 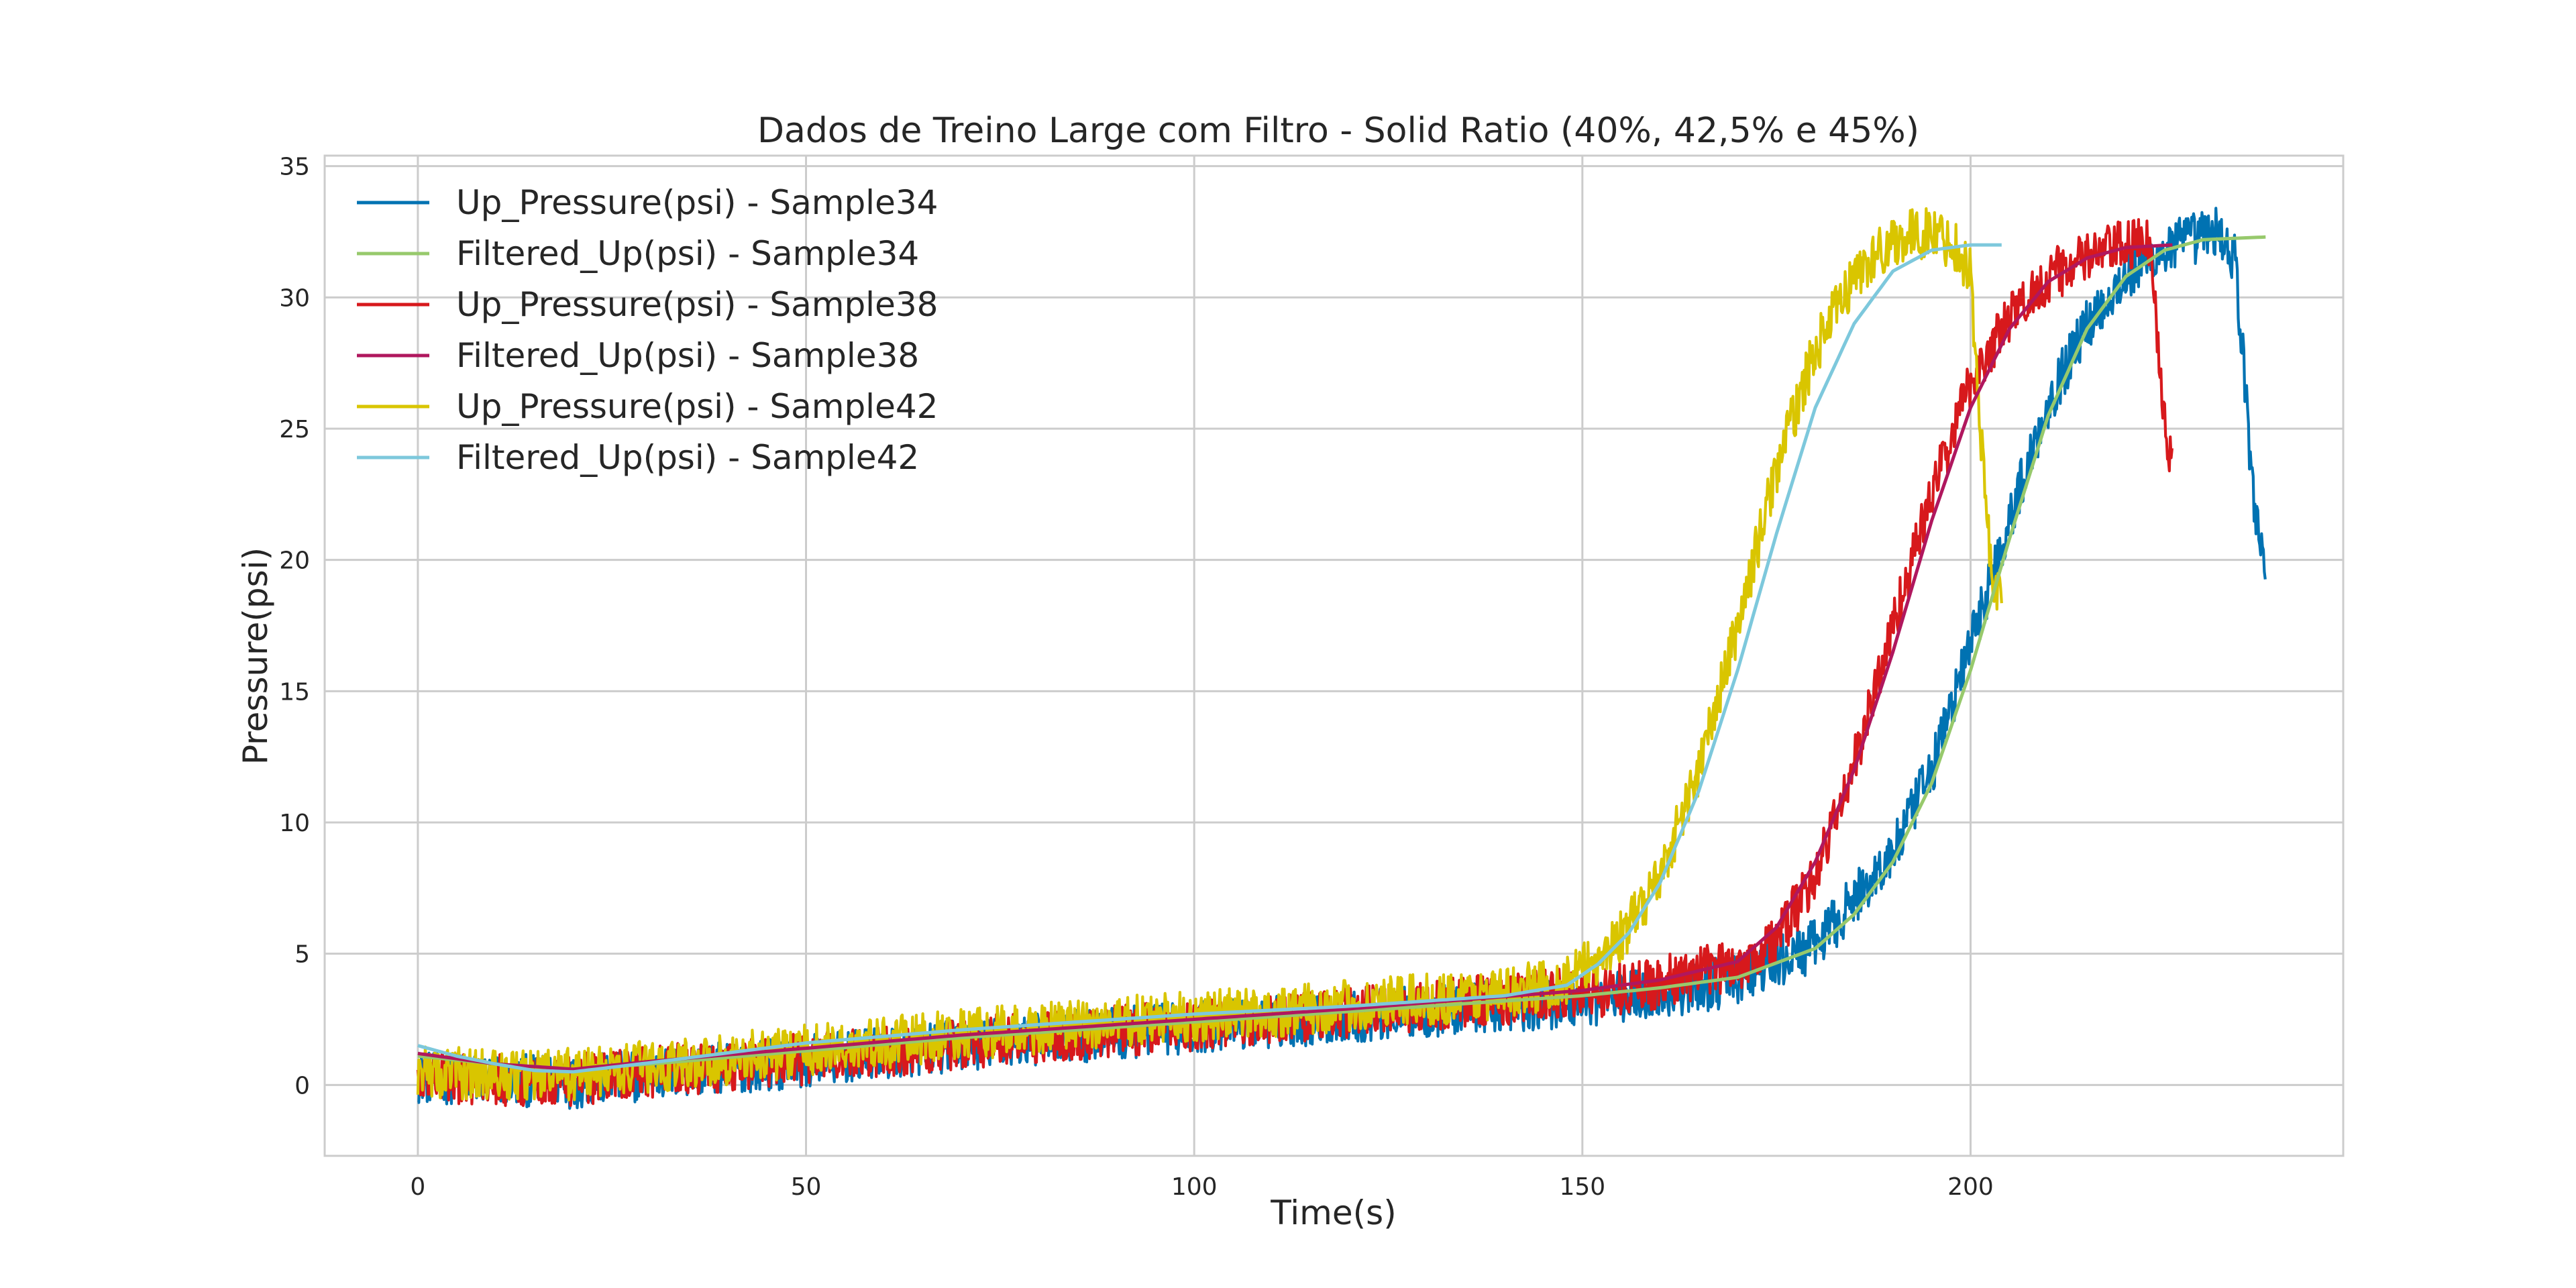 What do you see at coordinates (294, 429) in the screenshot?
I see `y-tick-label: 25` at bounding box center [294, 429].